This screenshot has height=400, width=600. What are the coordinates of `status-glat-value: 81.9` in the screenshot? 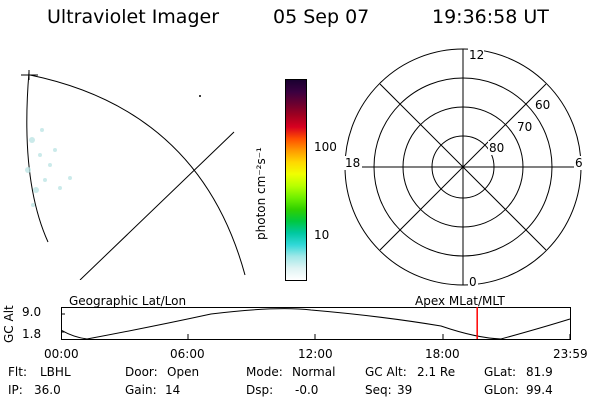 It's located at (539, 372).